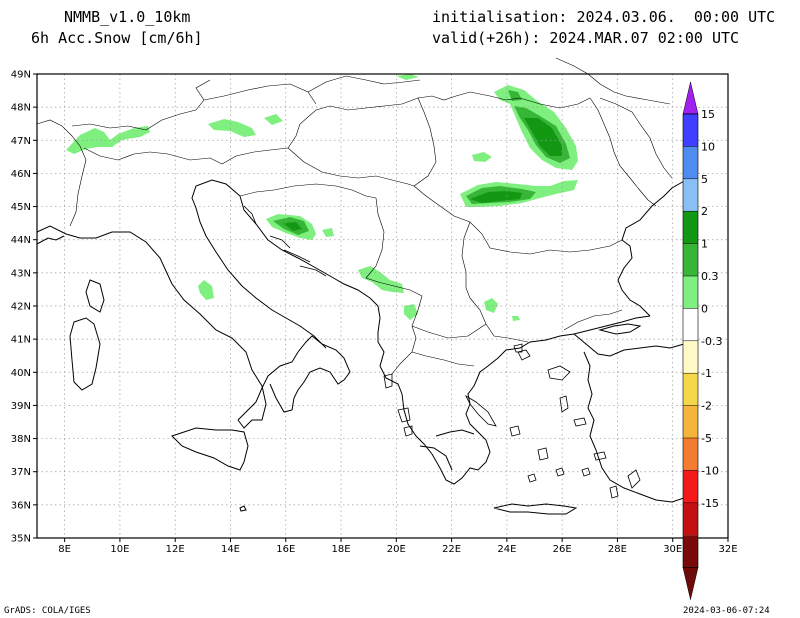  I want to click on snow-area-italy, so click(206, 290).